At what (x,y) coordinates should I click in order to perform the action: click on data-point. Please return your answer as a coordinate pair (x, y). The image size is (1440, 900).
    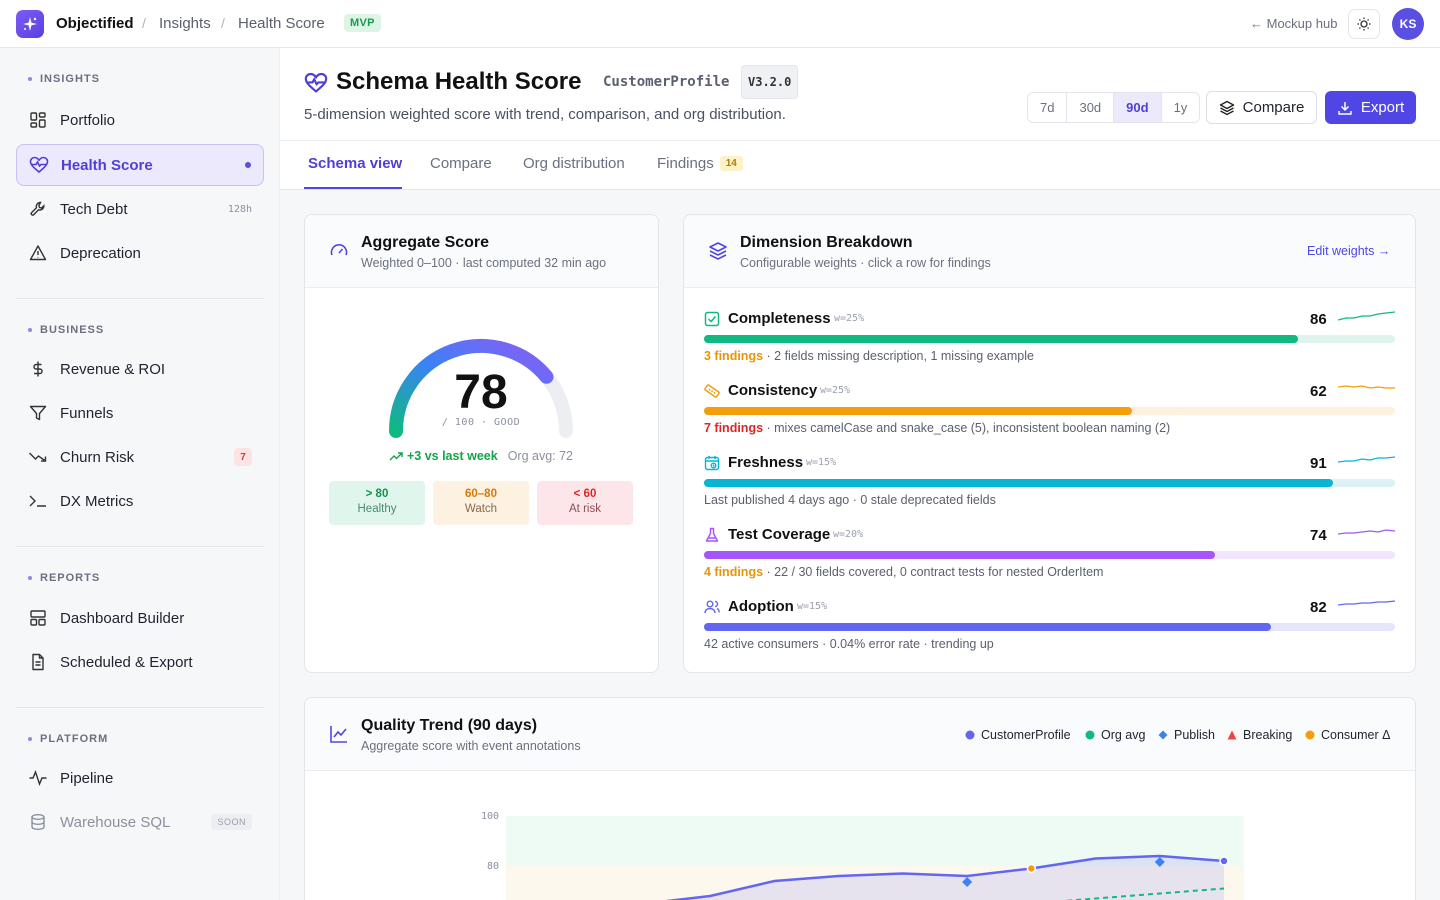
    Looking at the image, I should click on (1224, 861).